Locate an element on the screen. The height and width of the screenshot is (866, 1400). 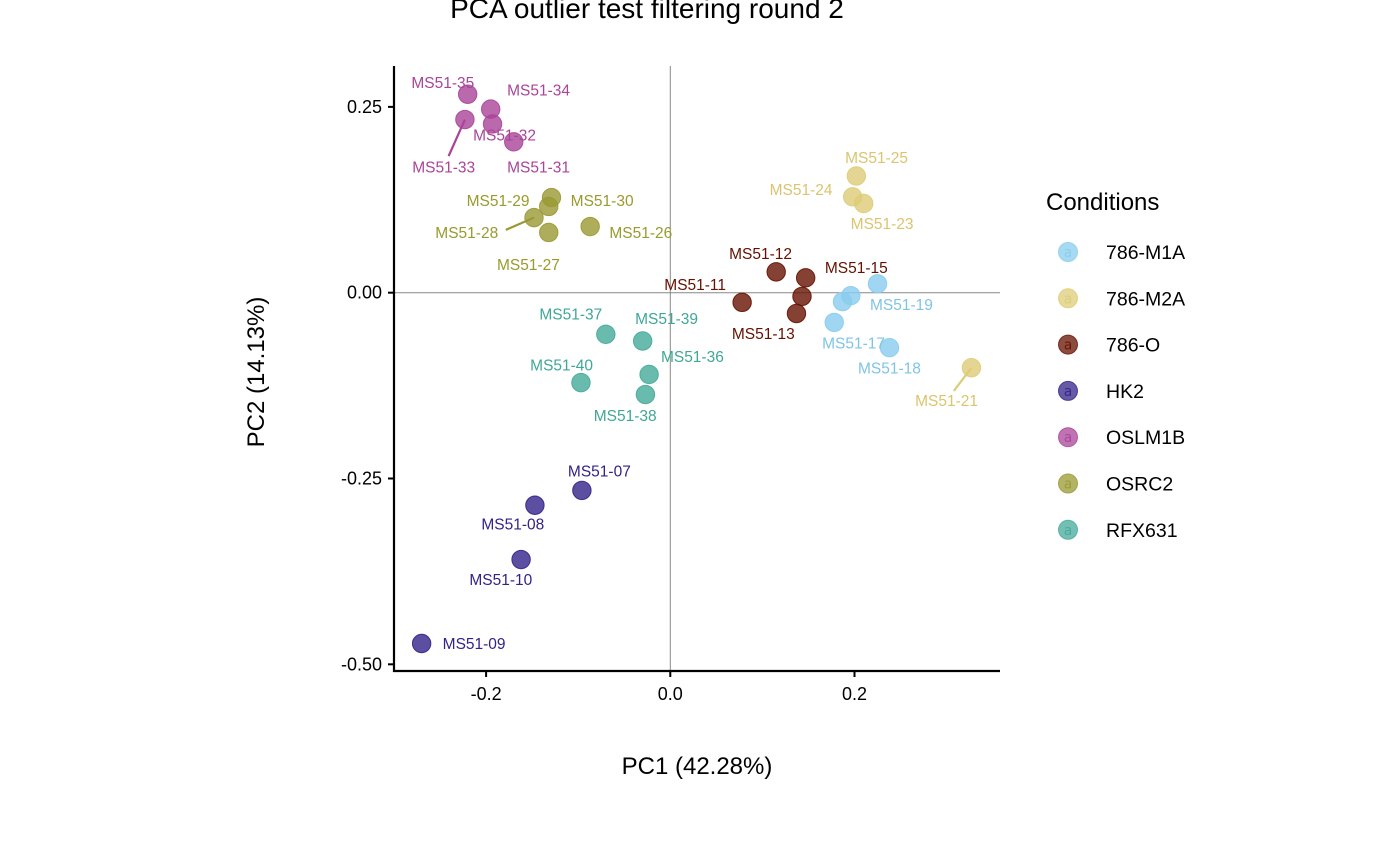
legend-item-786-m2a: a 786-M2A is located at coordinates (1121, 299).